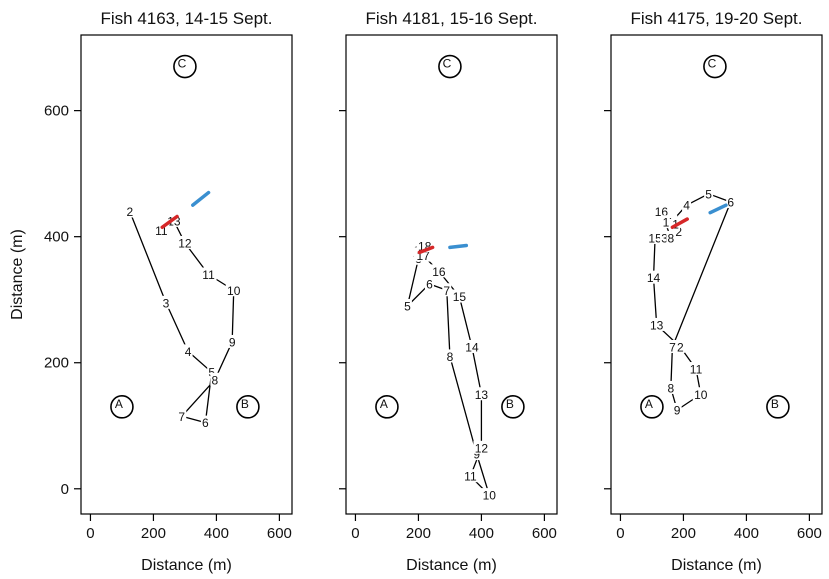 This screenshot has width=829, height=579. Describe the element at coordinates (65, 489) in the screenshot. I see `y-tick-label: 0` at that location.